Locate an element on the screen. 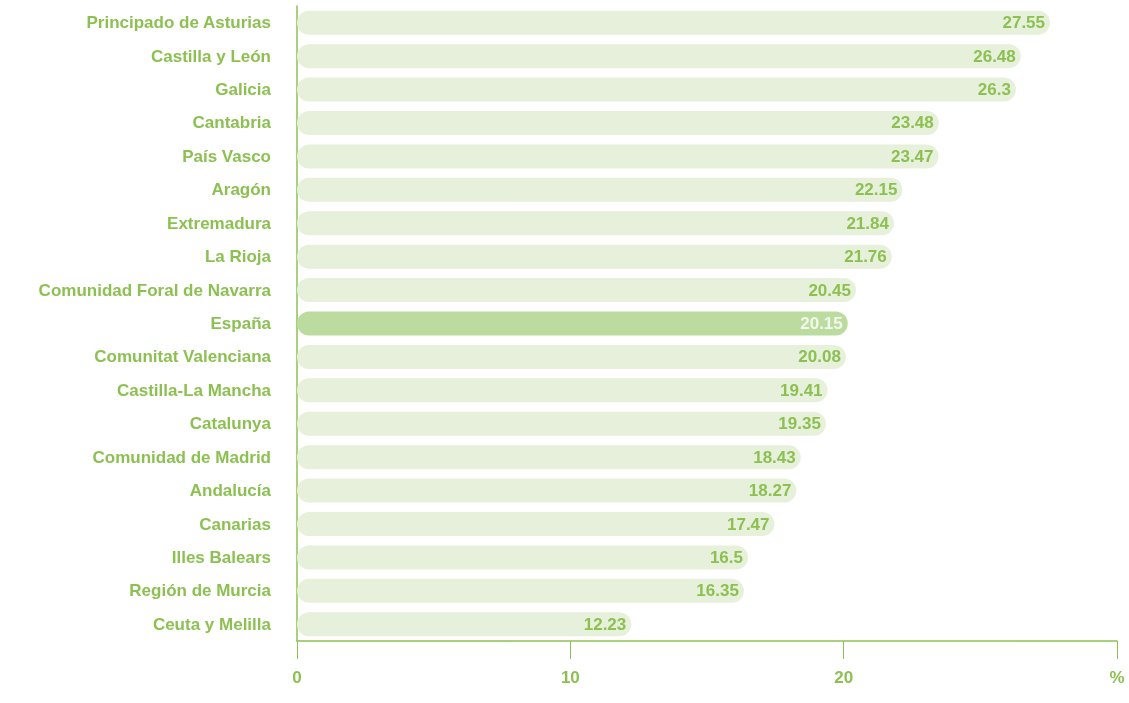  data-label: 20.15 is located at coordinates (821, 323).